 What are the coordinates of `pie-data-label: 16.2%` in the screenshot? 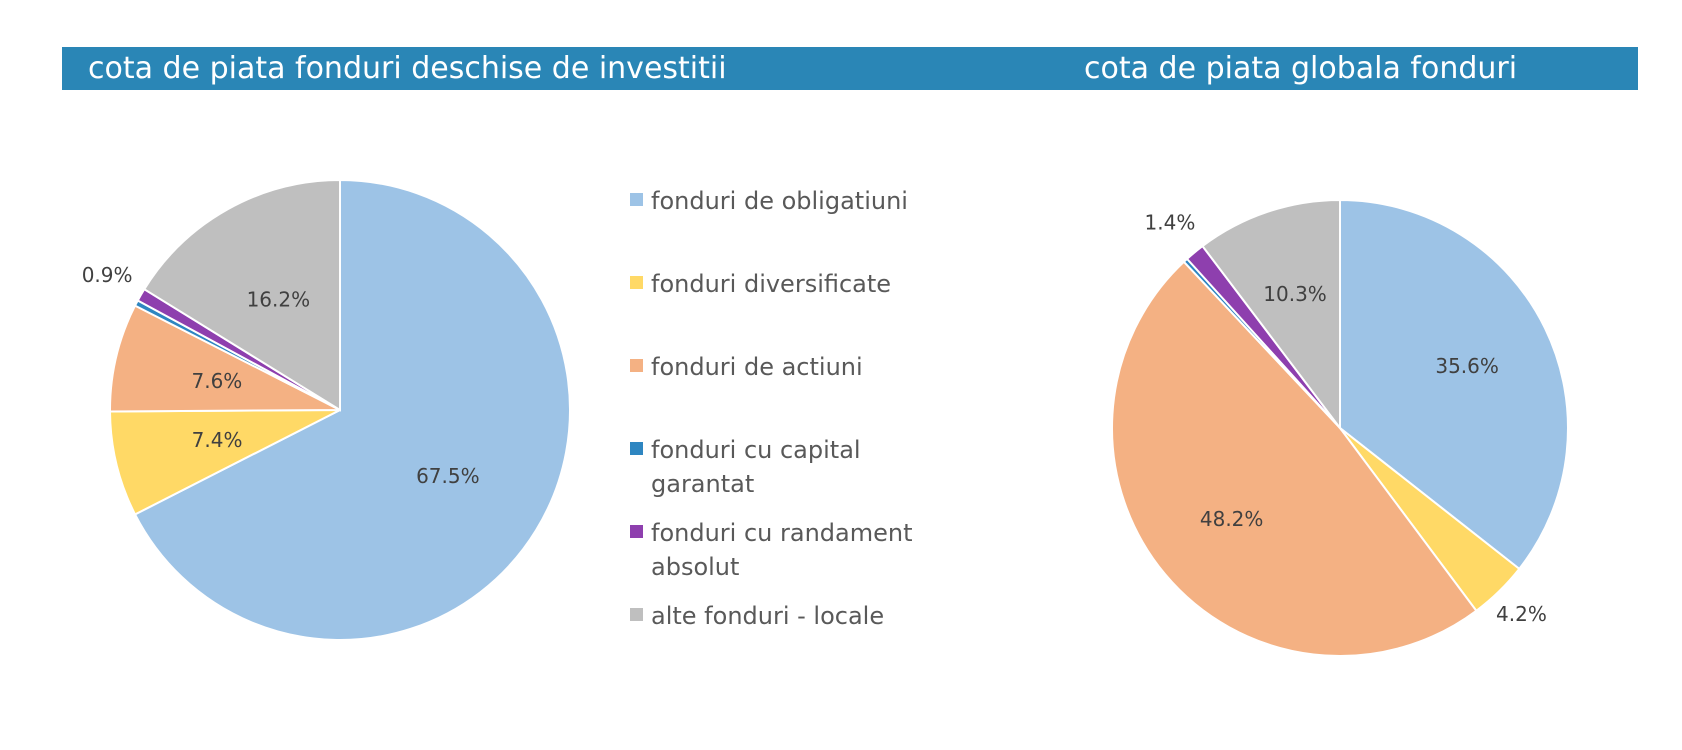 It's located at (279, 300).